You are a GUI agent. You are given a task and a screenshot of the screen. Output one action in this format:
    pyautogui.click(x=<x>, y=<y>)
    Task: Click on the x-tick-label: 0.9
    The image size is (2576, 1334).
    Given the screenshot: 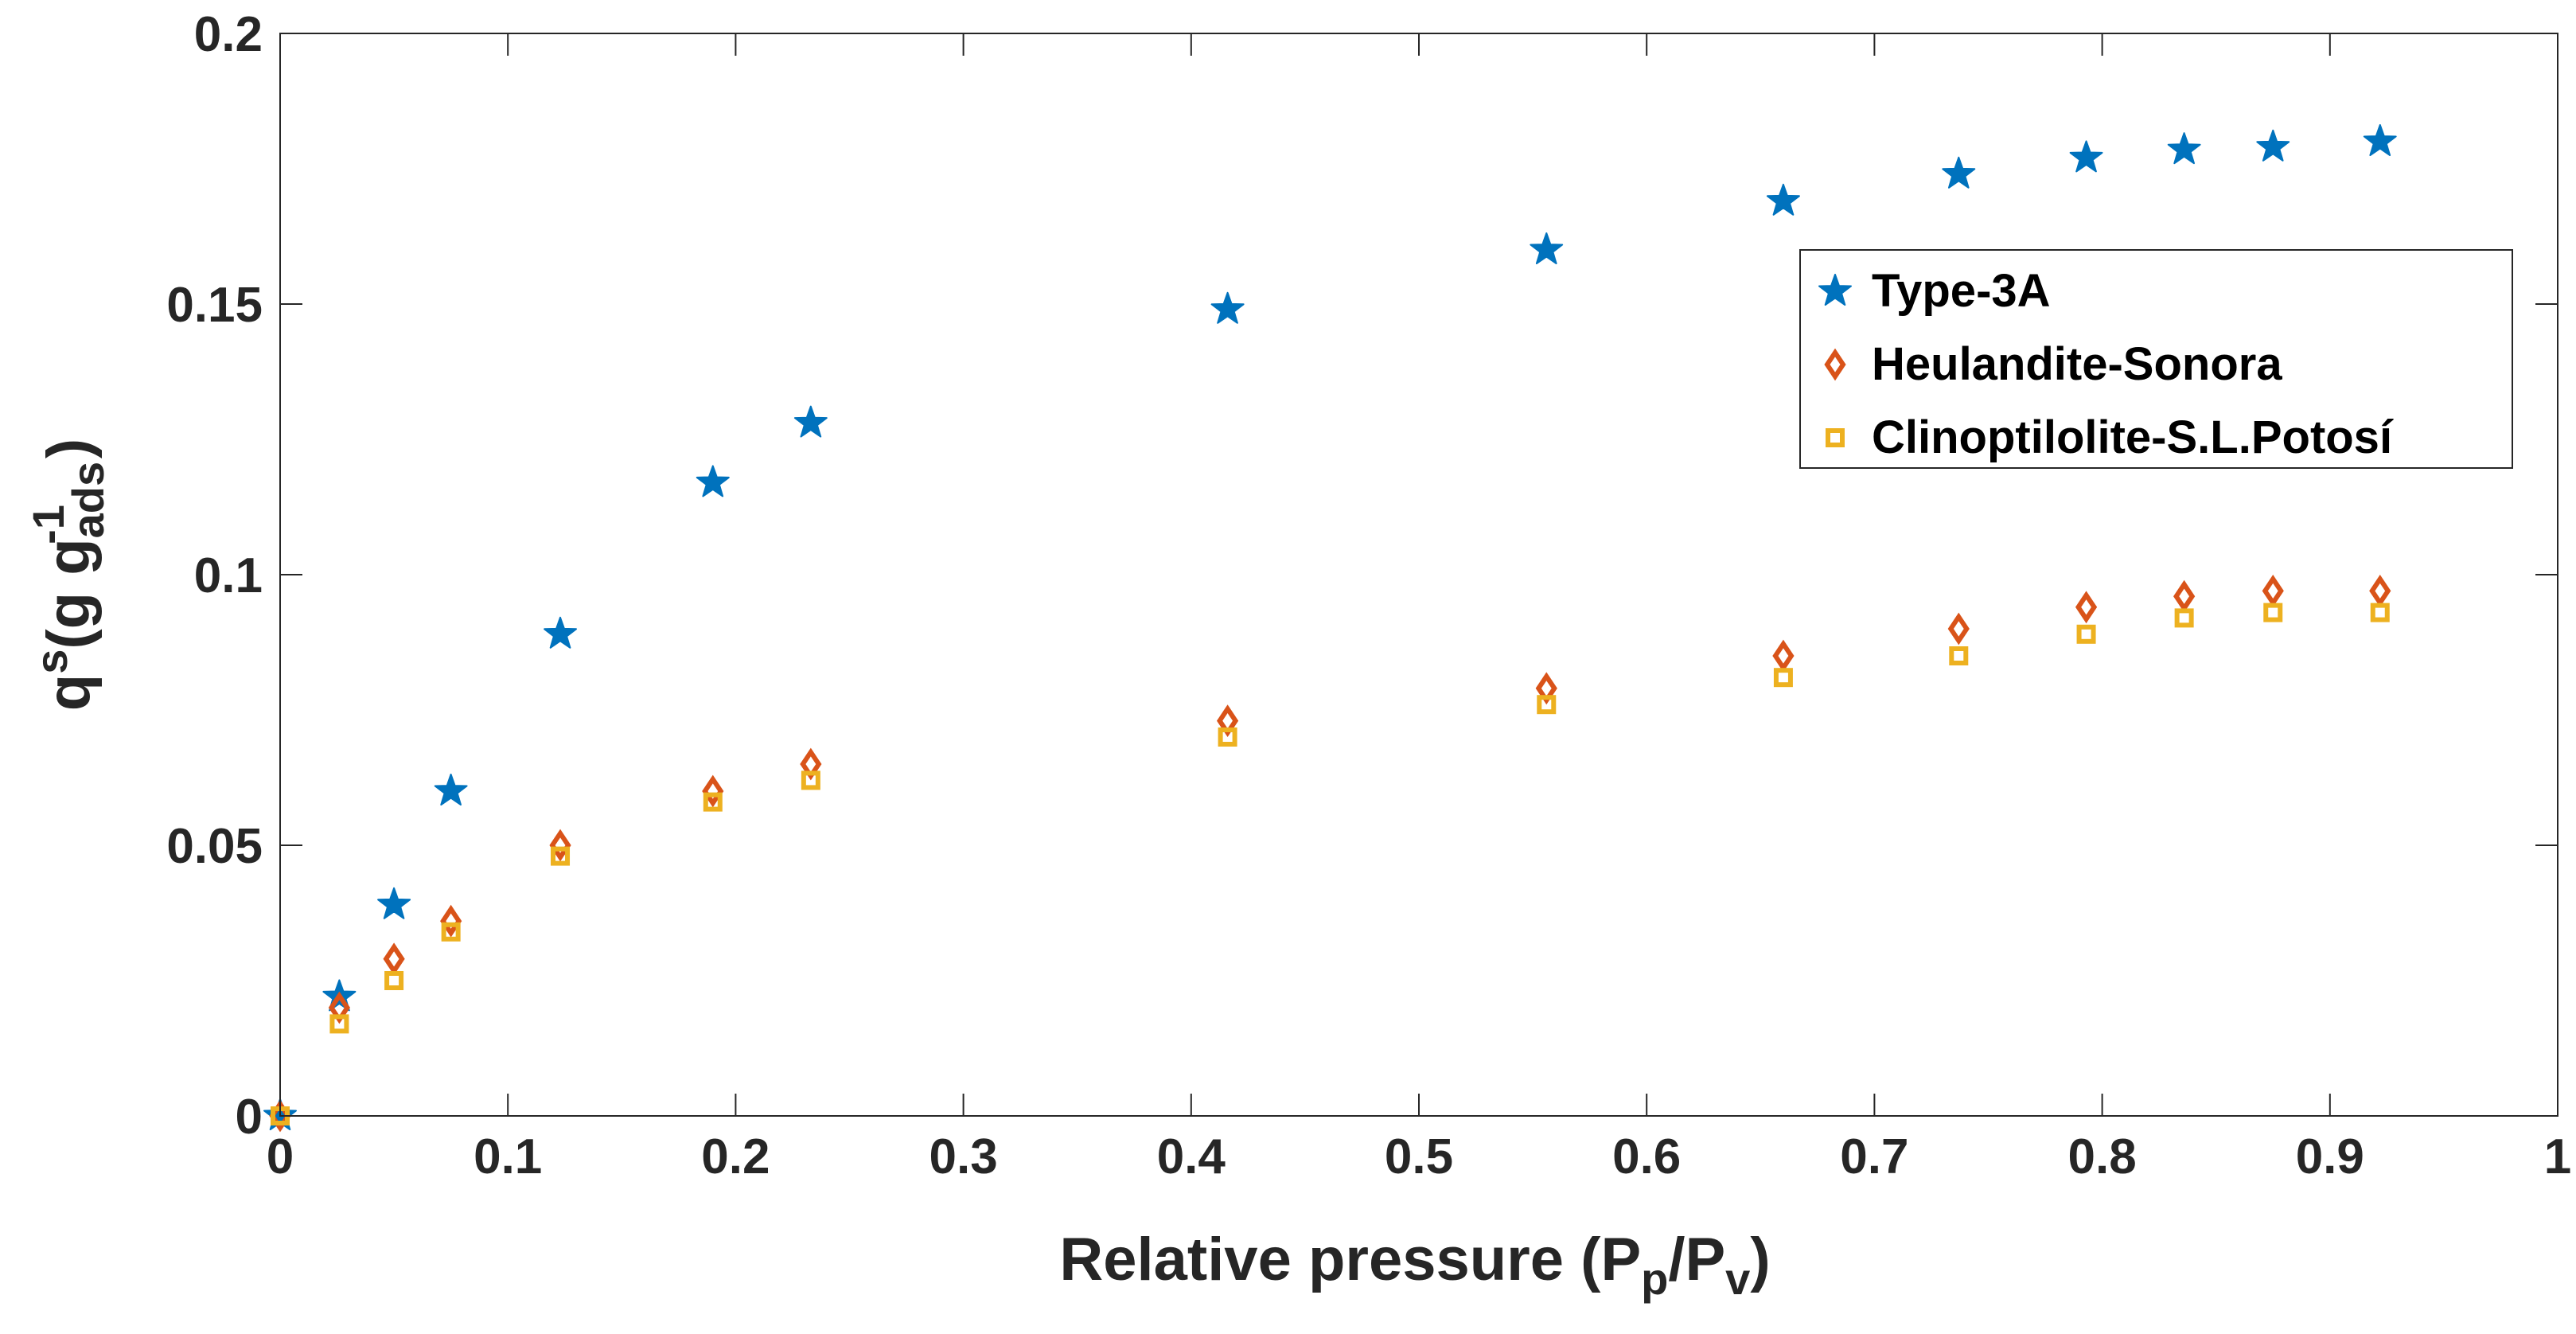 What is the action you would take?
    pyautogui.click(x=2330, y=1157)
    